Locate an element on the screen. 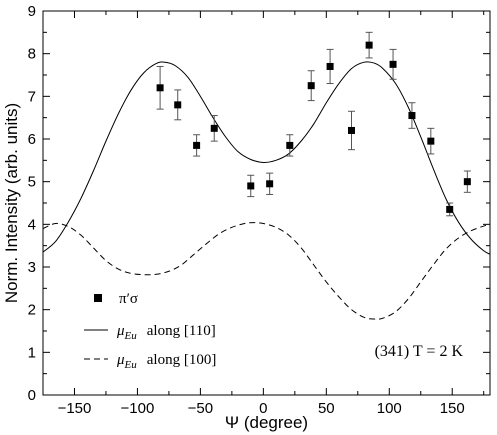 This screenshot has width=497, height=435. legend-label: μEu along [100] is located at coordinates (166, 361).